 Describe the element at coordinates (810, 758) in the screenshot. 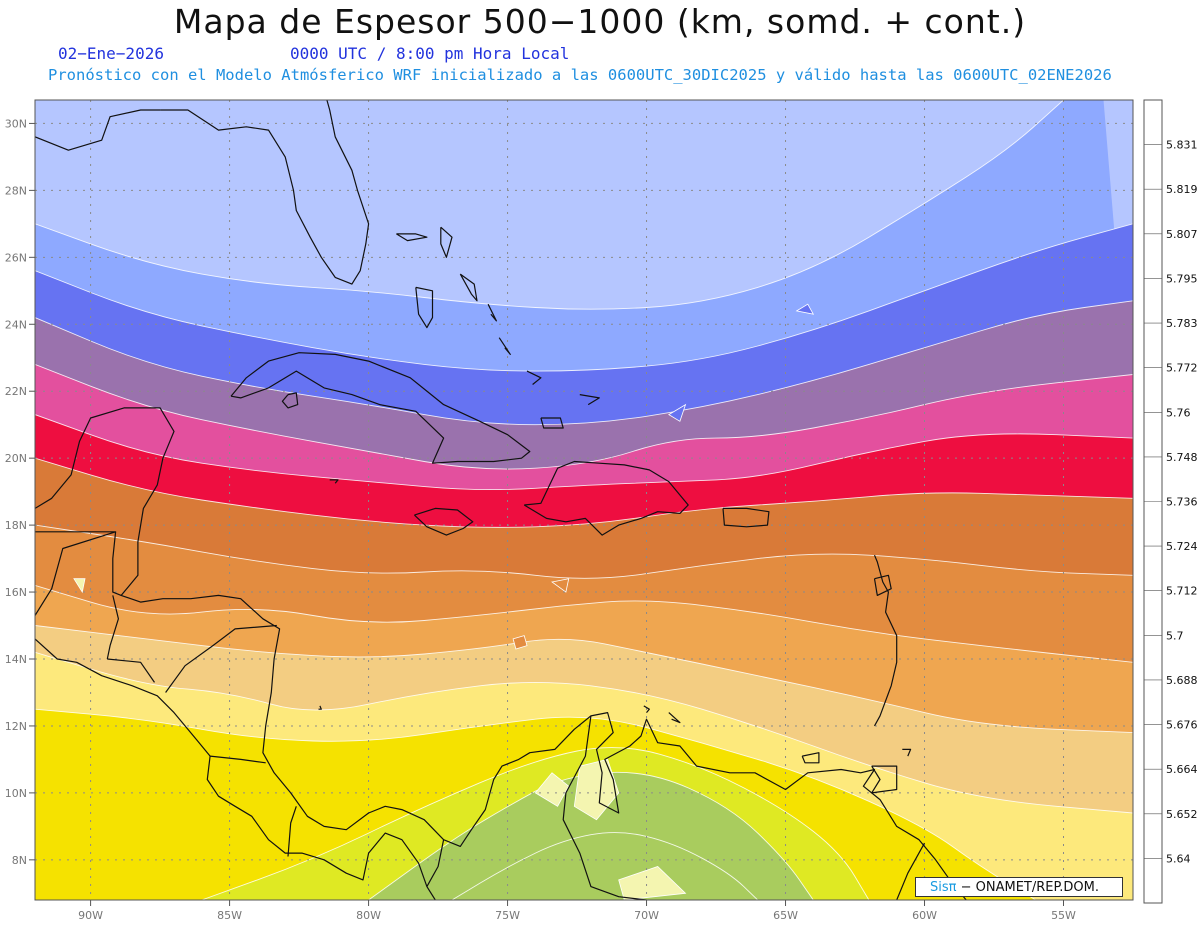

I see `coastline-margarita` at that location.